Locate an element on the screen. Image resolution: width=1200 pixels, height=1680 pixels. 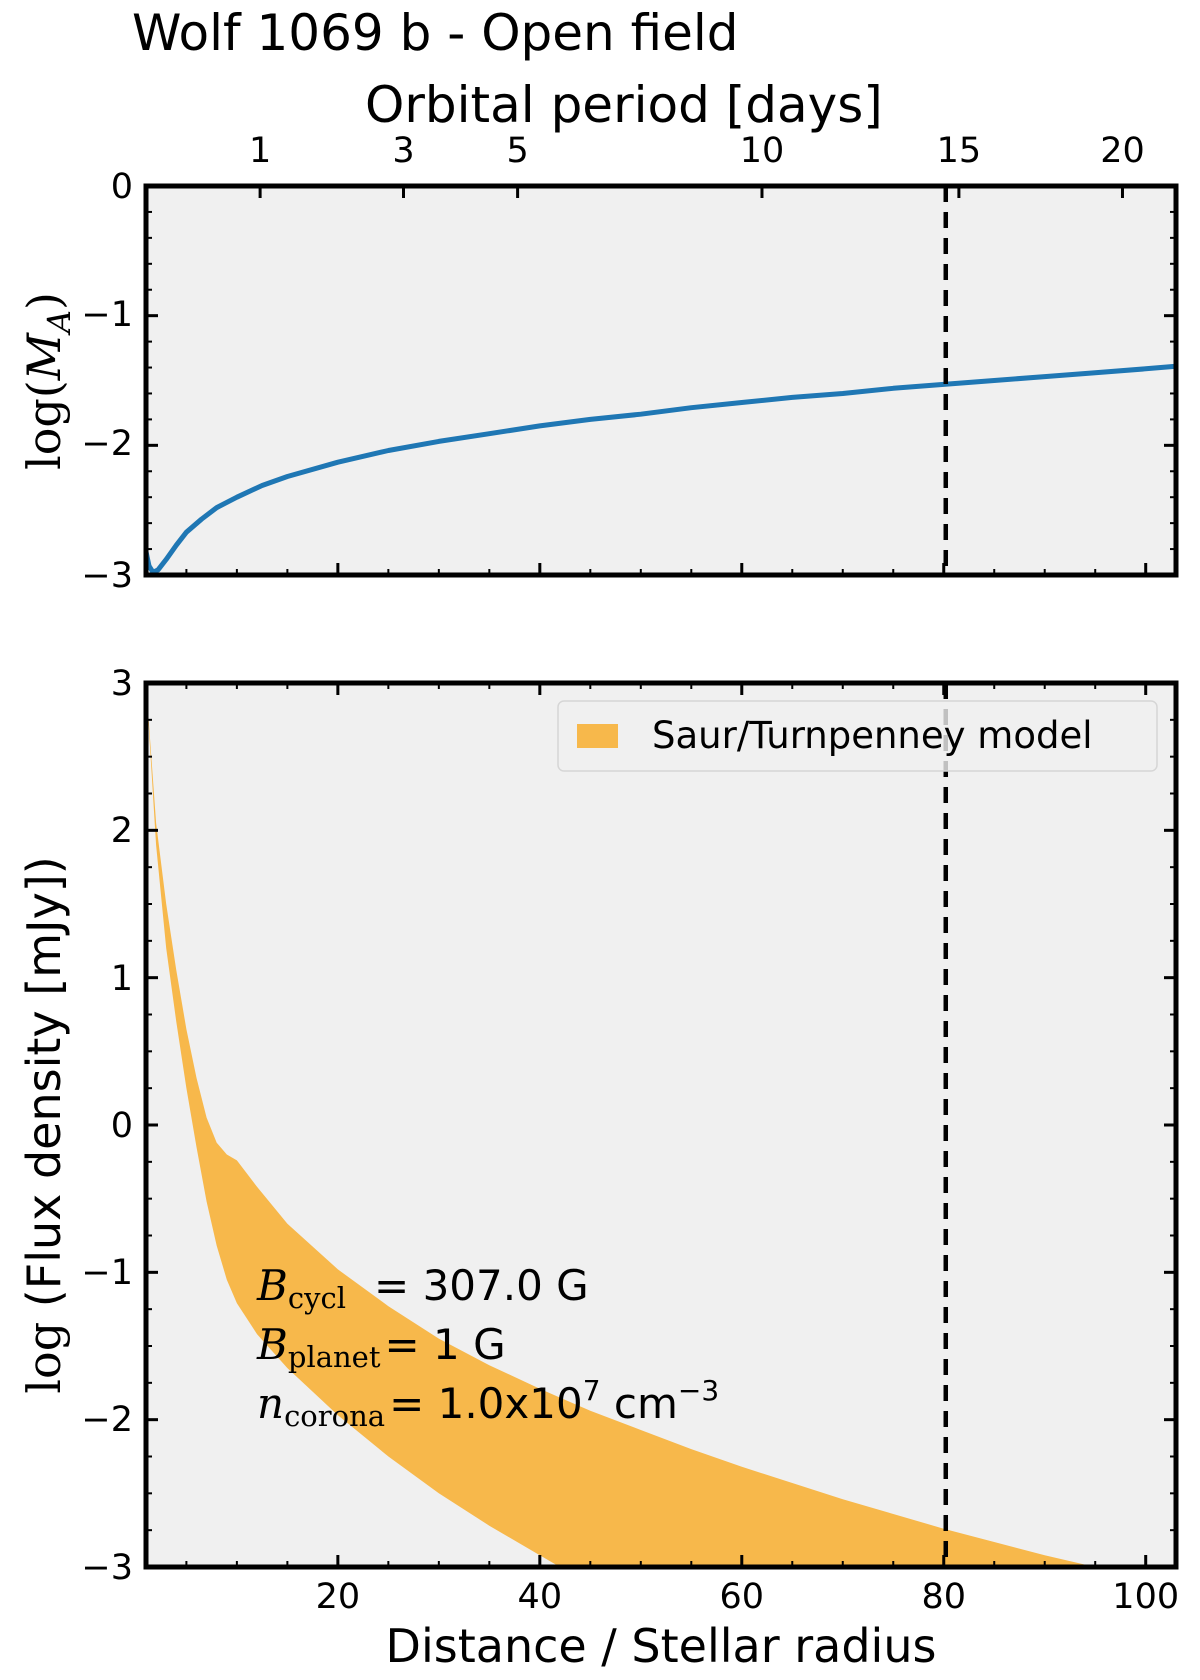
top-ylabel: log(MA) is located at coordinates (47, 381).